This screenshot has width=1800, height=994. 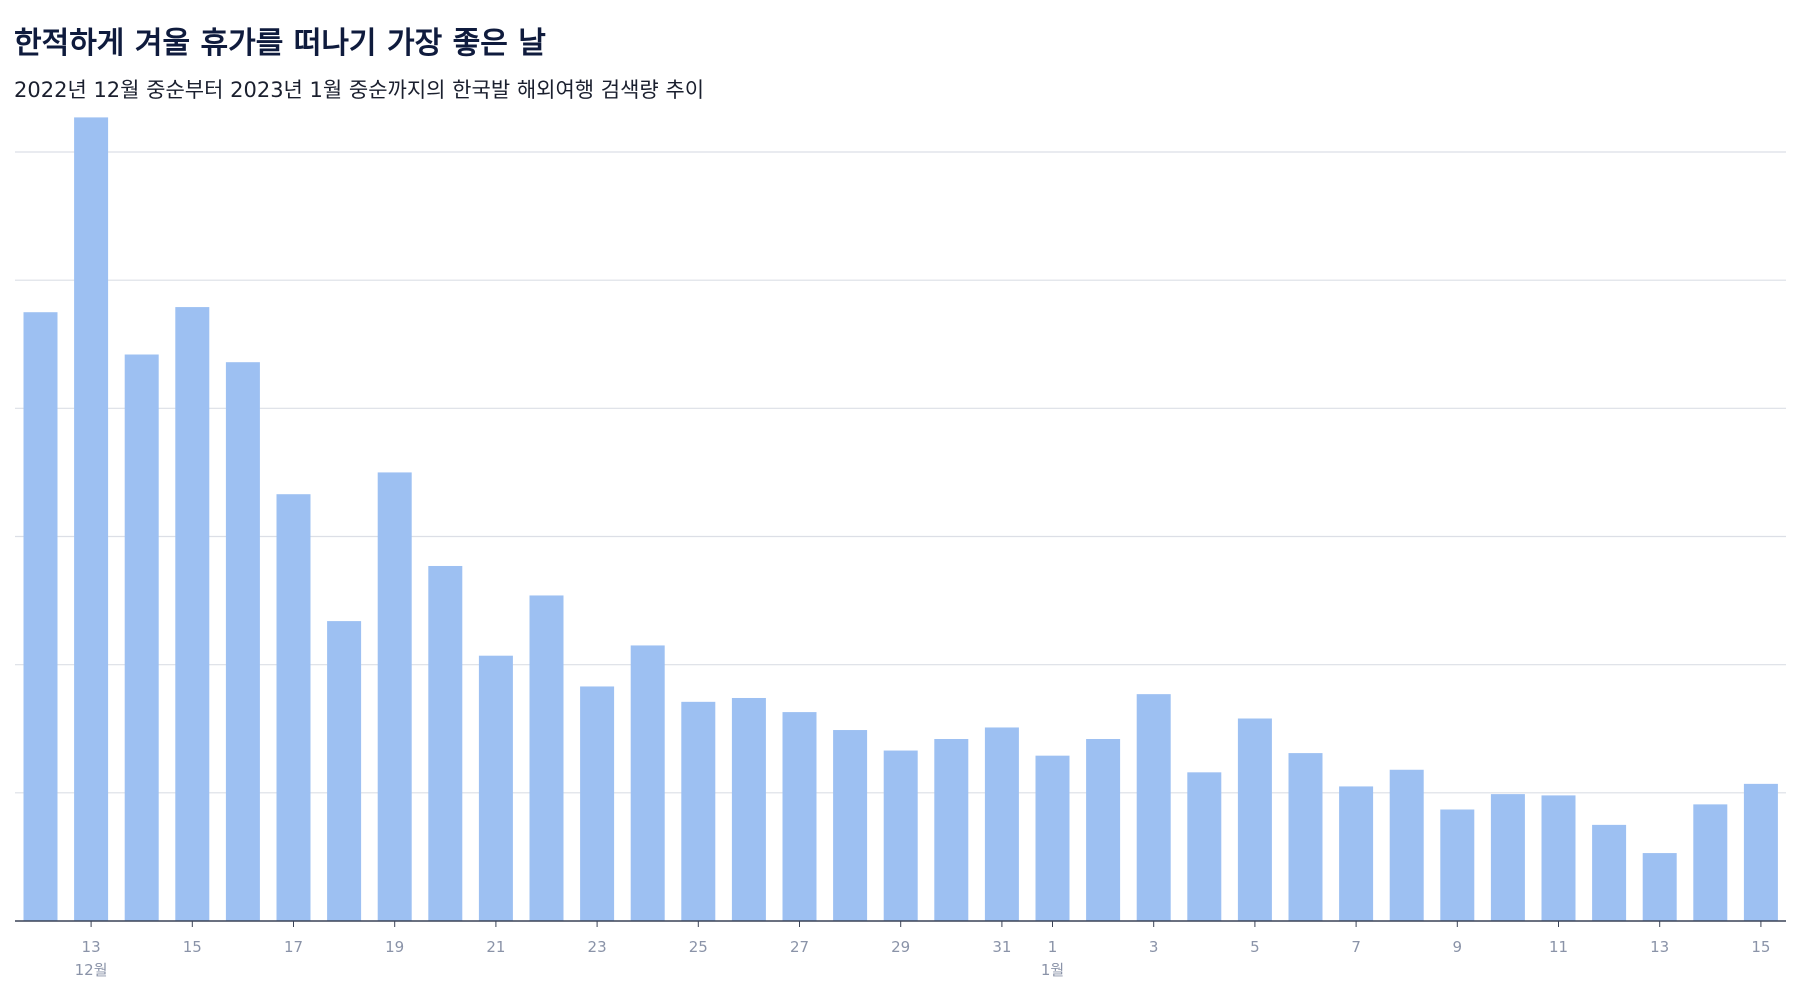 What do you see at coordinates (293, 947) in the screenshot?
I see `x-tick-label: 17` at bounding box center [293, 947].